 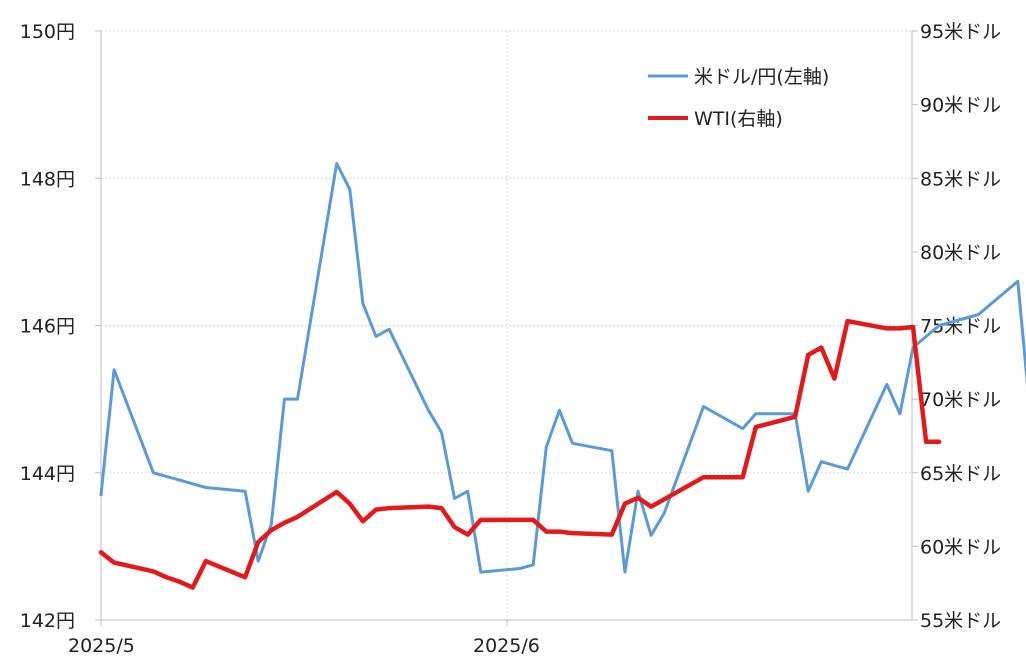 I want to click on legend-label-wti: WTI(右軸), so click(x=738, y=119).